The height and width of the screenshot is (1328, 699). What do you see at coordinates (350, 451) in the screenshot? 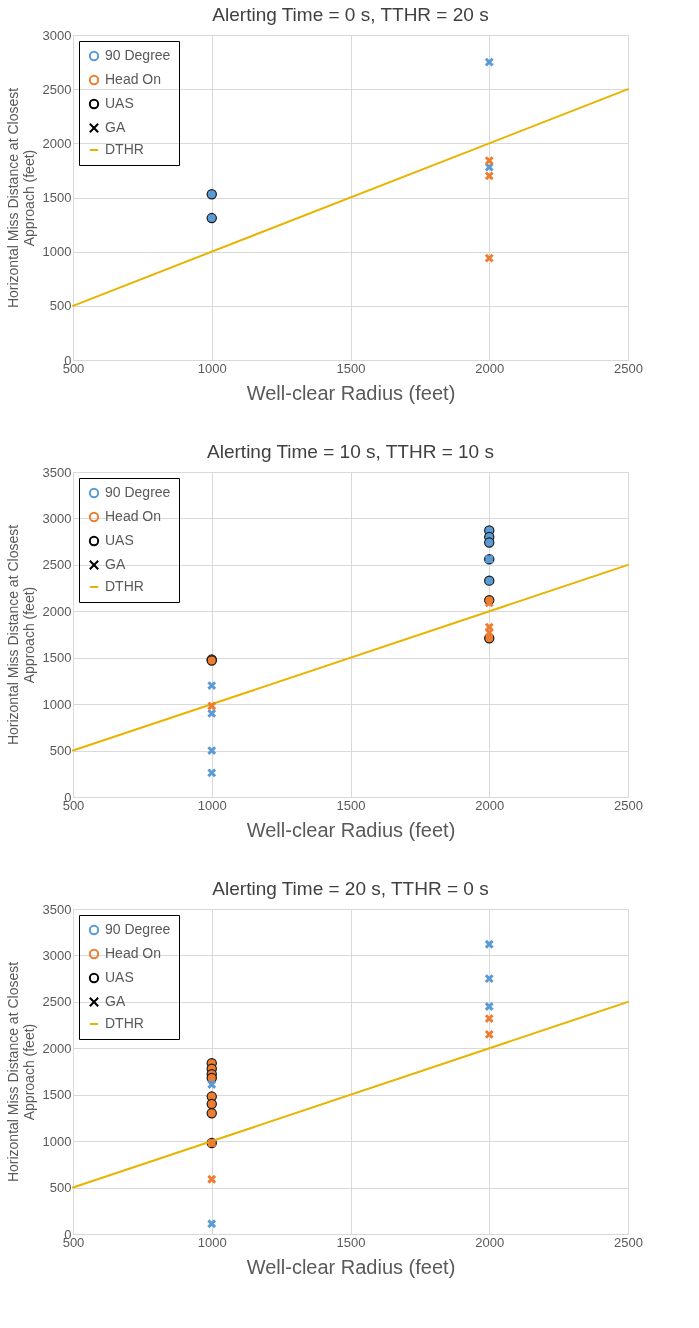
I see `chart-title: Alerting Time = 10 s, TTHR = 10 s` at bounding box center [350, 451].